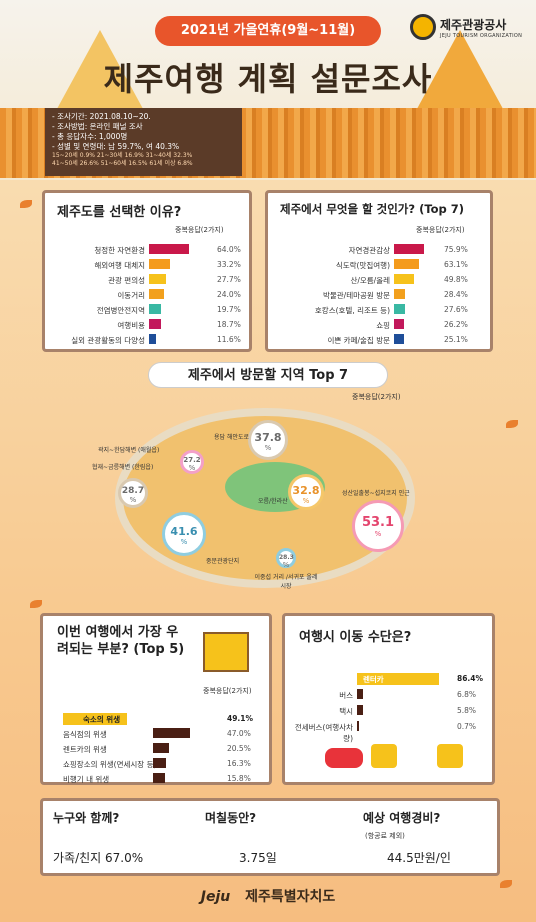  I want to click on value-label: 26.2%, so click(456, 324).